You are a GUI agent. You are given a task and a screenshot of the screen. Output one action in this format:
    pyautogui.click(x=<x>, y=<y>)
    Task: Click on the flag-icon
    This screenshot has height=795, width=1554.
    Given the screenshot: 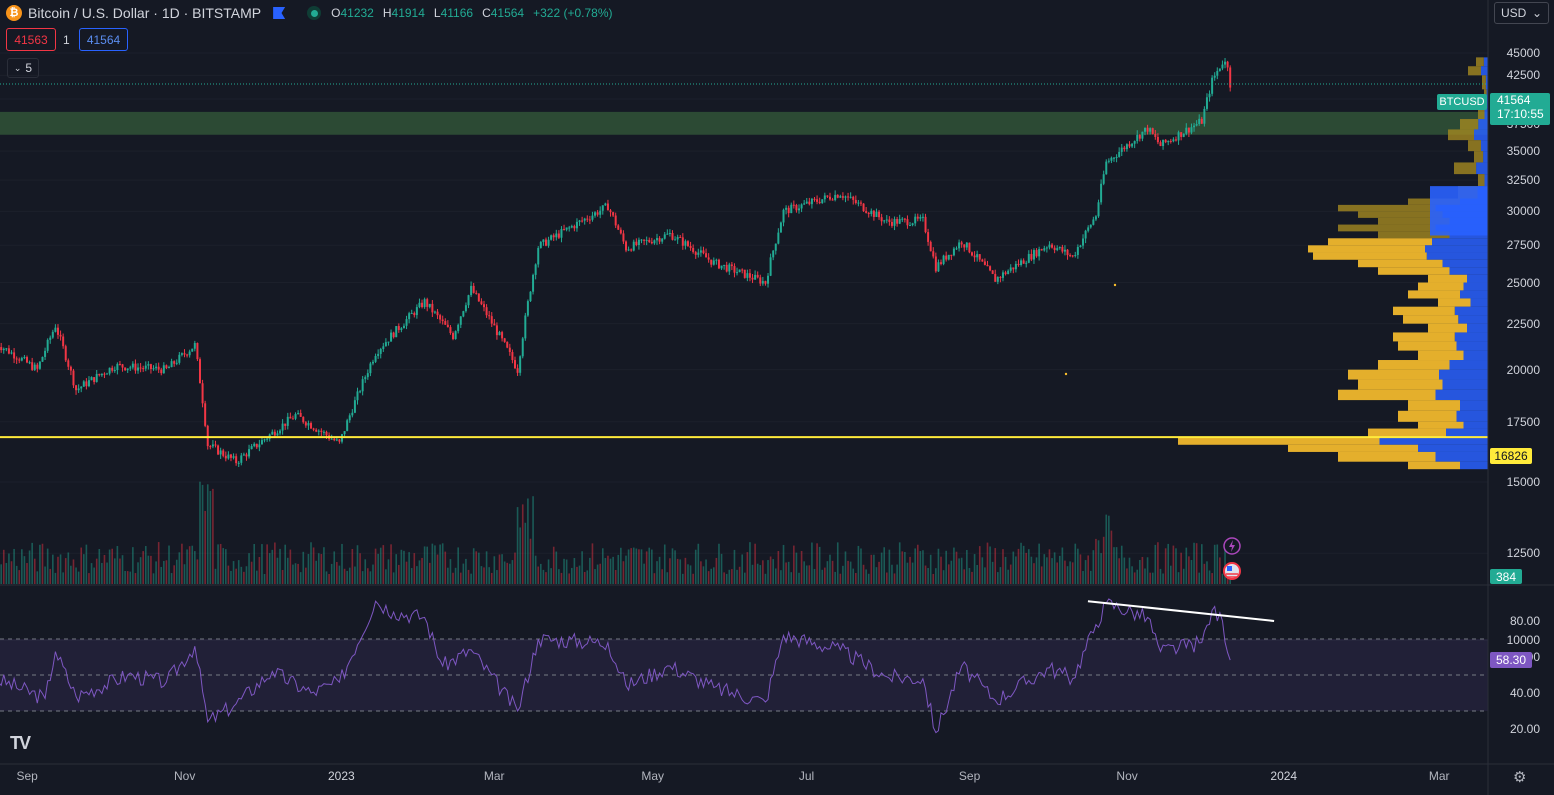 What is the action you would take?
    pyautogui.click(x=279, y=13)
    